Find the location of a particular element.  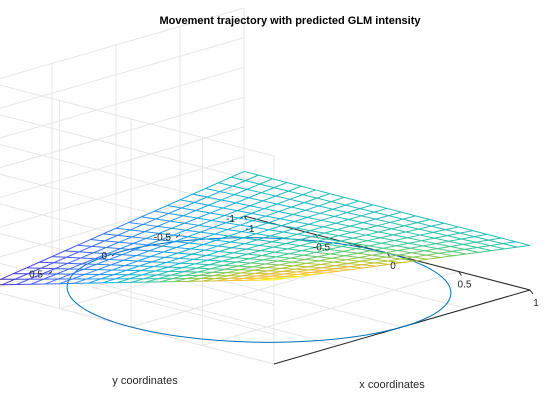

back-wall-grid-line is located at coordinates (137, 180).